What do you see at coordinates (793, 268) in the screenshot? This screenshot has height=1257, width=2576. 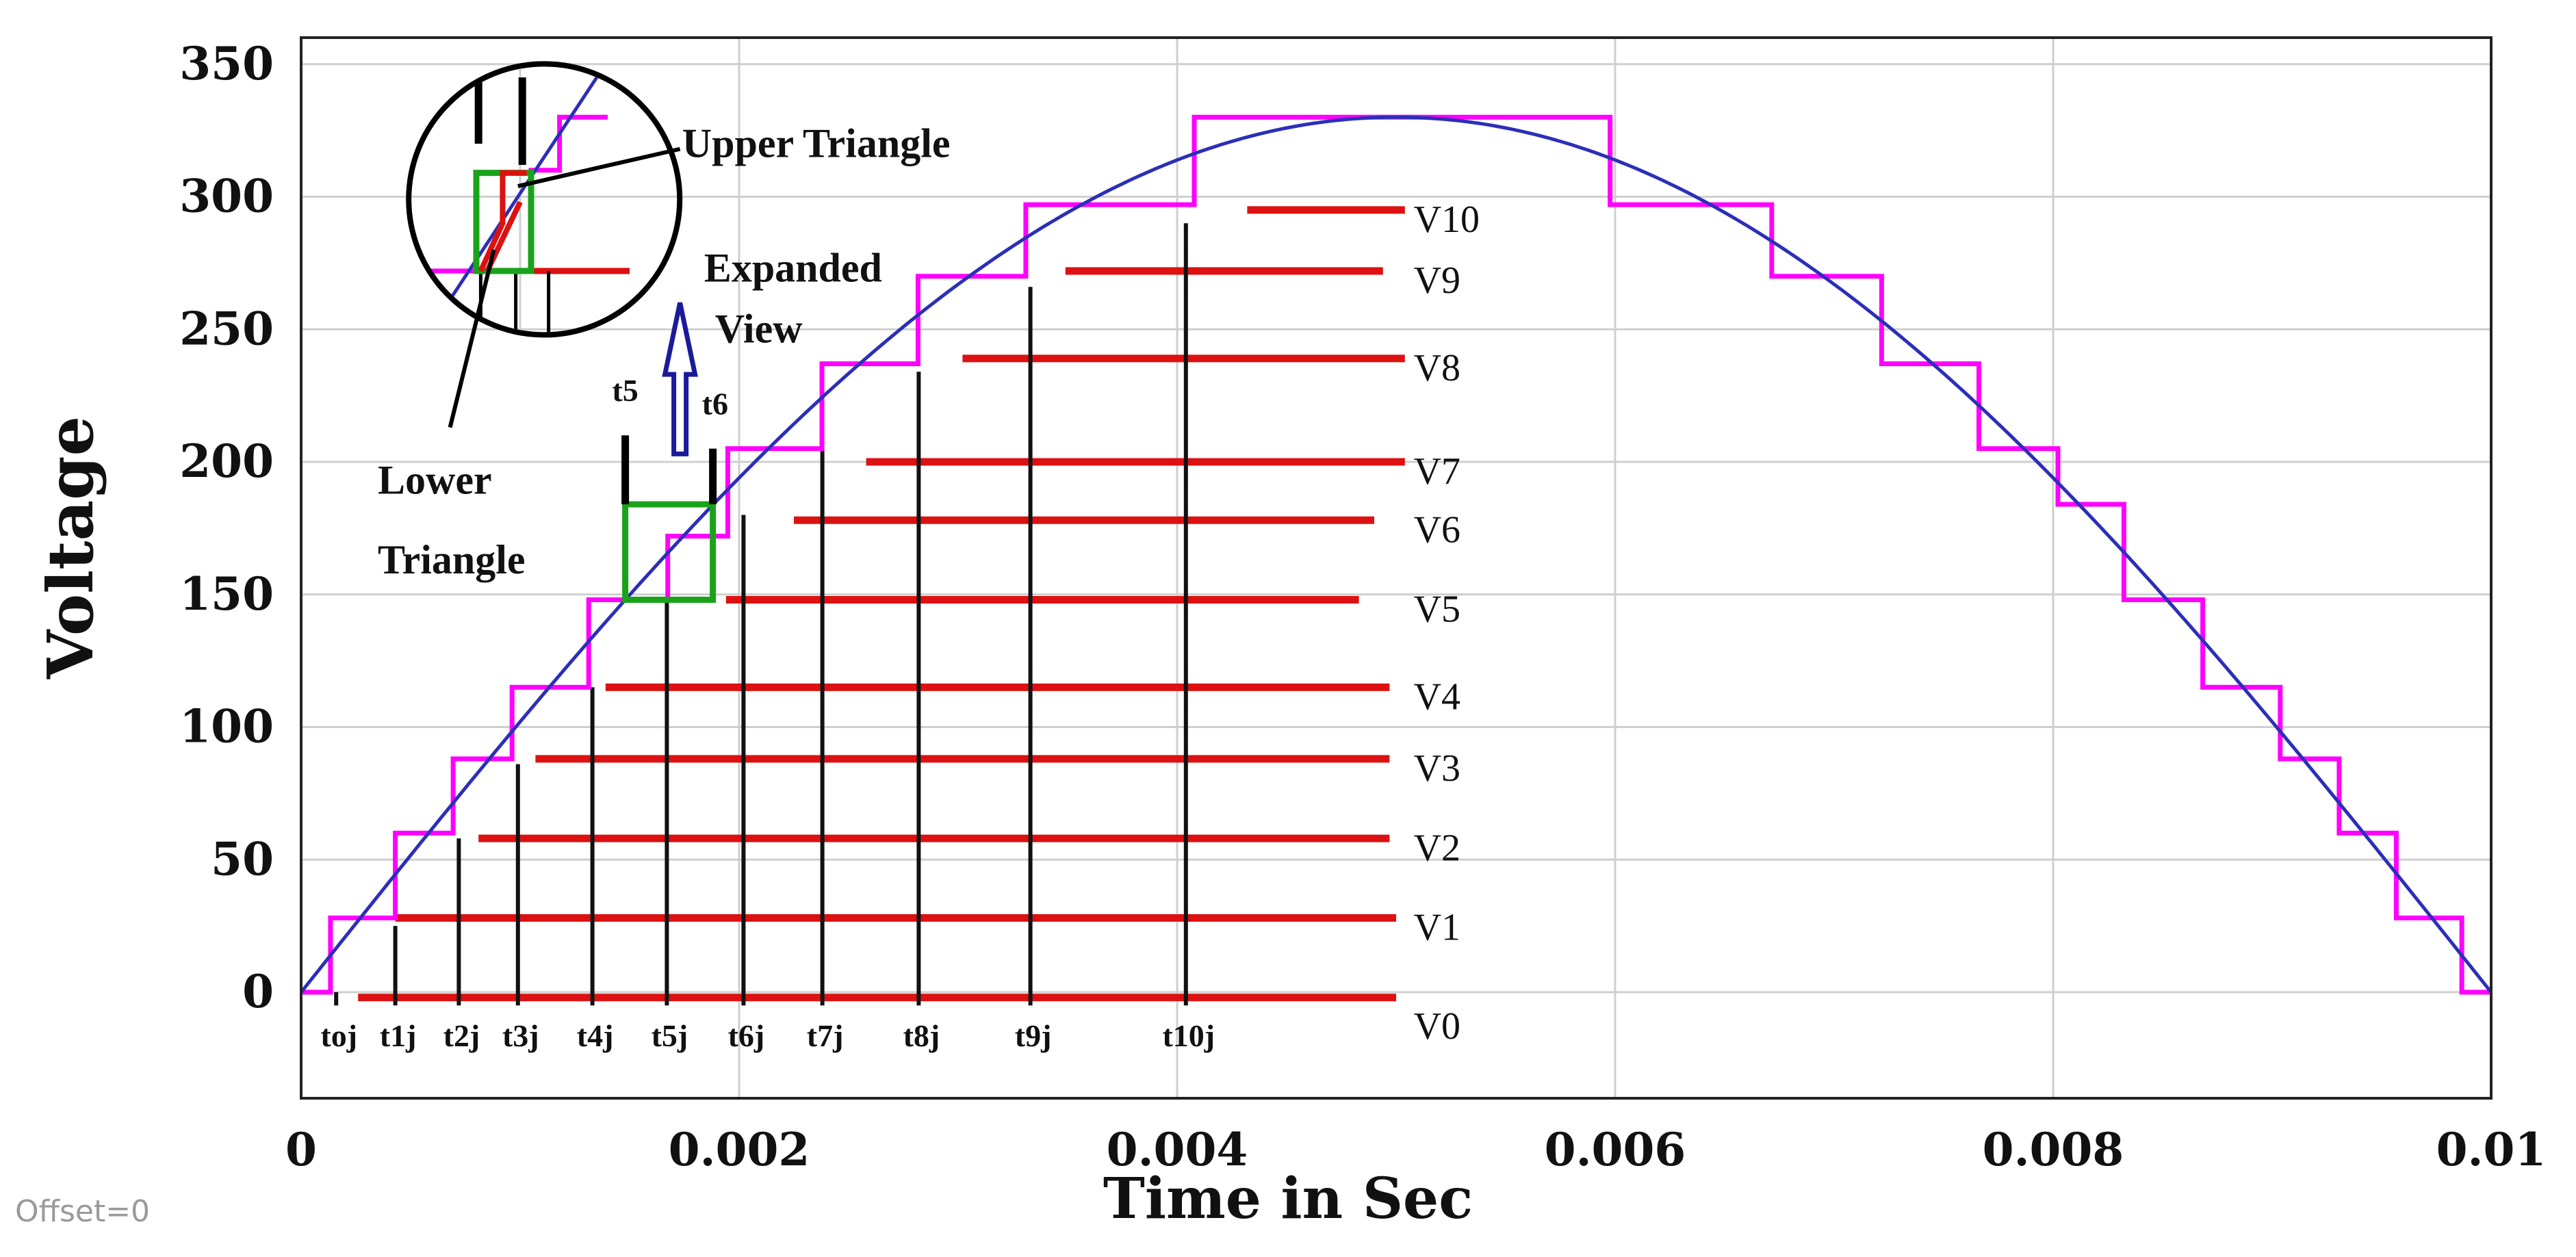 I see `expanded-view-label: Expanded` at bounding box center [793, 268].